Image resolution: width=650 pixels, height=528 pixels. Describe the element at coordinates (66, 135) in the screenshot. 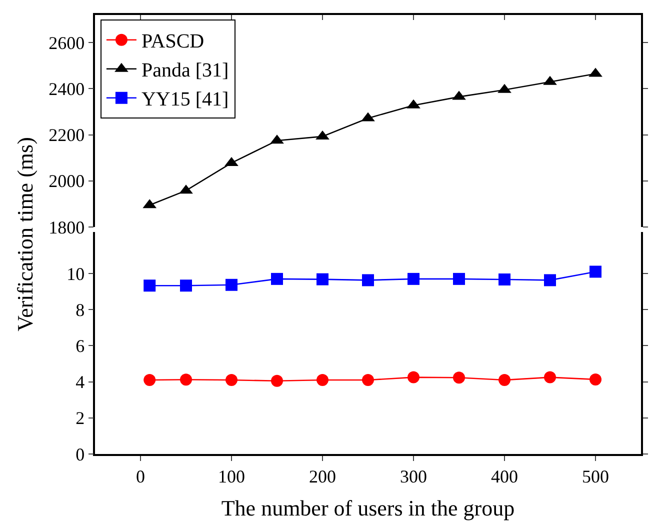

I see `y-tick-label: 2200` at that location.